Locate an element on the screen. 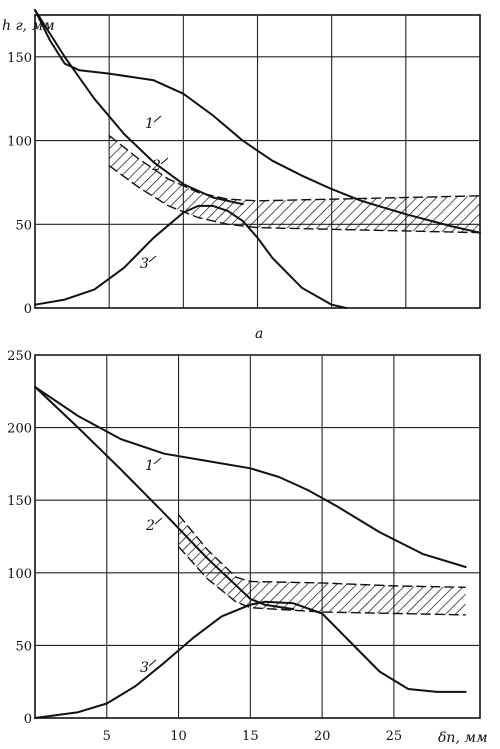 The height and width of the screenshot is (749, 500). y-tick-label: 250 is located at coordinates (19, 356).